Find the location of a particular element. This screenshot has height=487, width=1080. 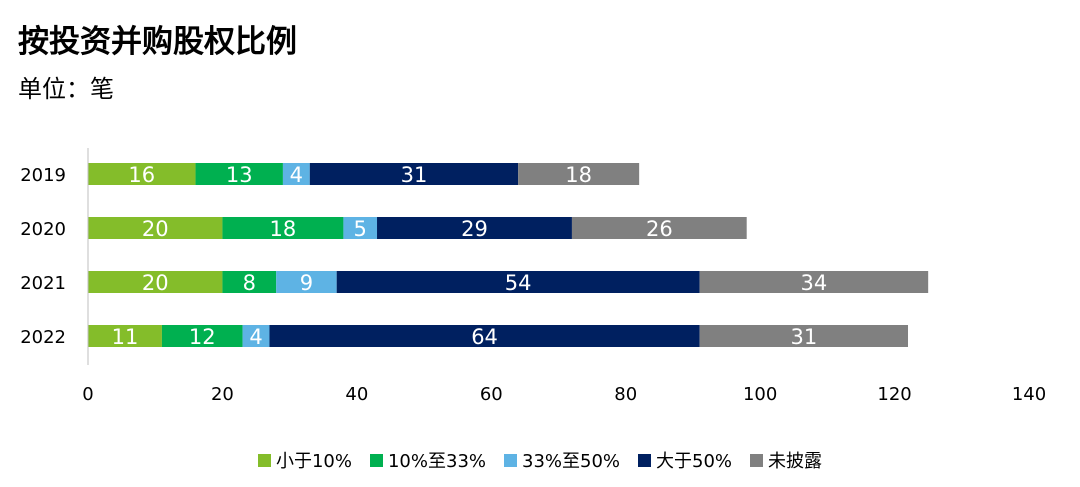

legend-item: 未披露 is located at coordinates (786, 460).